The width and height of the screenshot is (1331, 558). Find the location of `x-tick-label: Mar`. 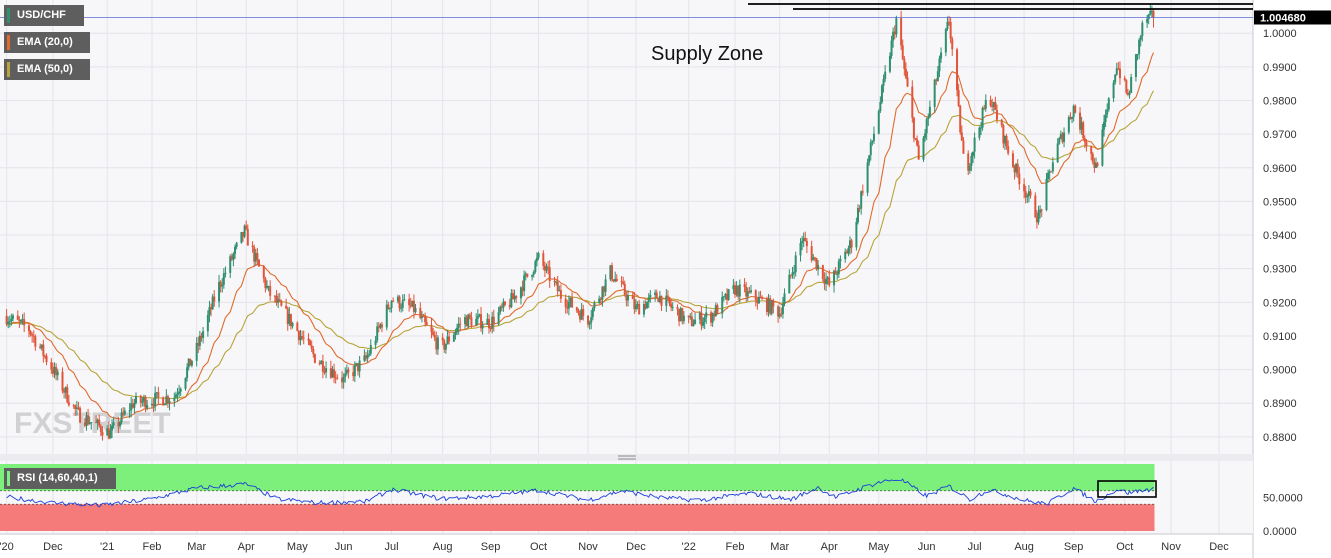

x-tick-label: Mar is located at coordinates (196, 547).